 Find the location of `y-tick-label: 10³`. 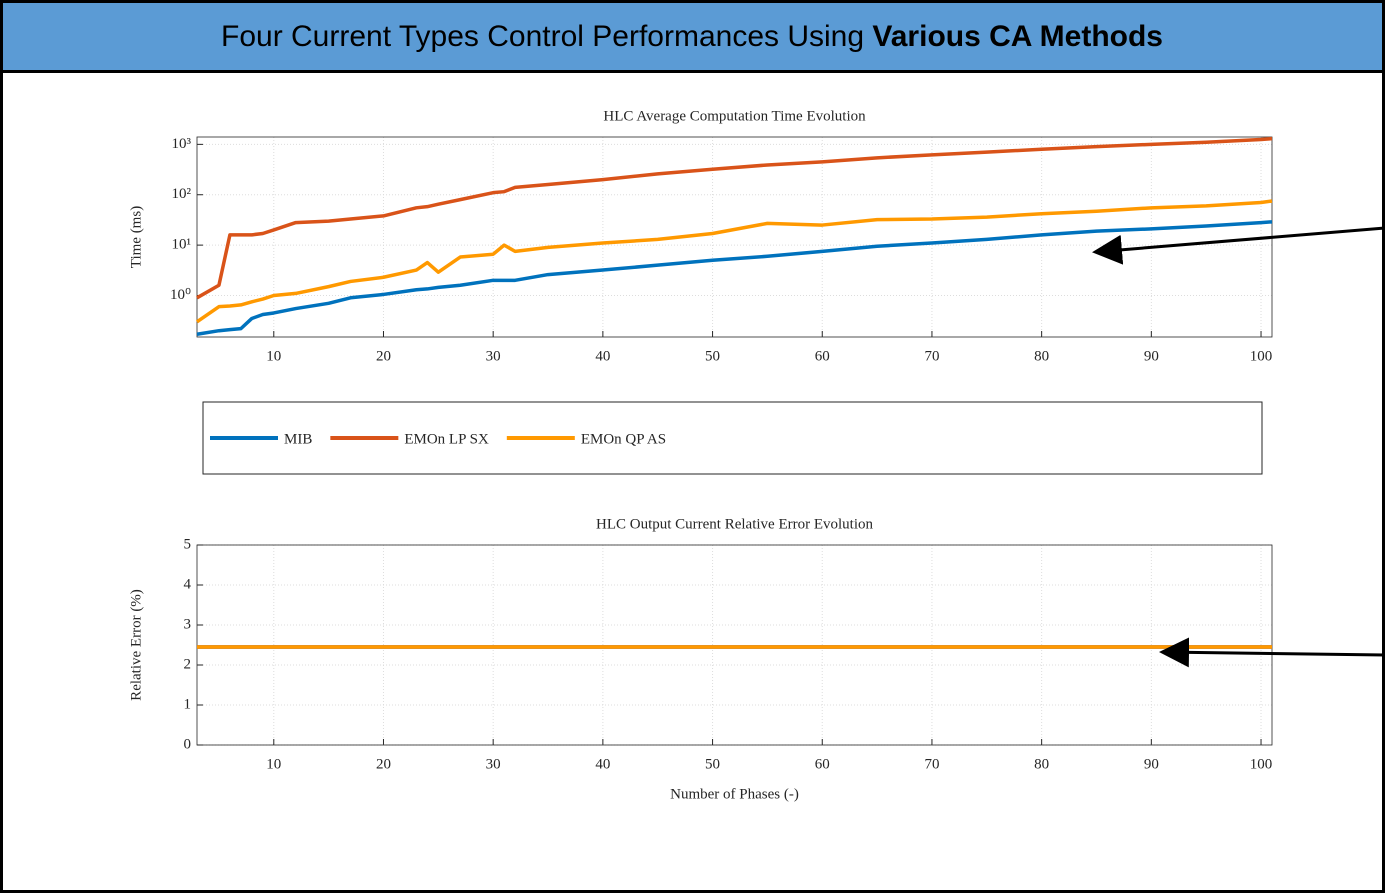

y-tick-label: 10³ is located at coordinates (182, 144).